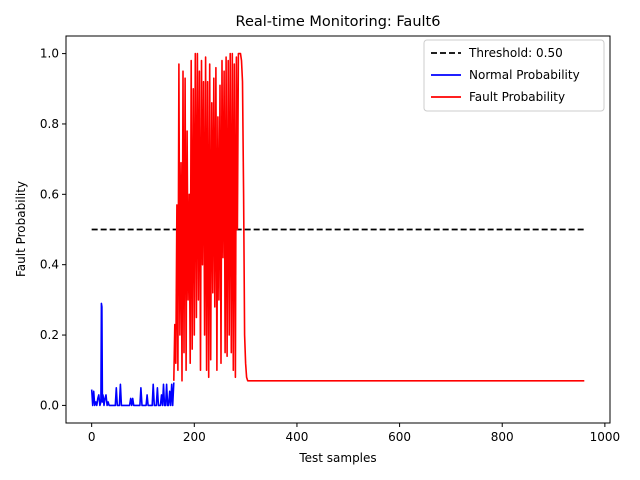 This screenshot has height=480, width=640. Describe the element at coordinates (338, 22) in the screenshot. I see `chart-title: Real-time Monitoring: Fault6` at that location.